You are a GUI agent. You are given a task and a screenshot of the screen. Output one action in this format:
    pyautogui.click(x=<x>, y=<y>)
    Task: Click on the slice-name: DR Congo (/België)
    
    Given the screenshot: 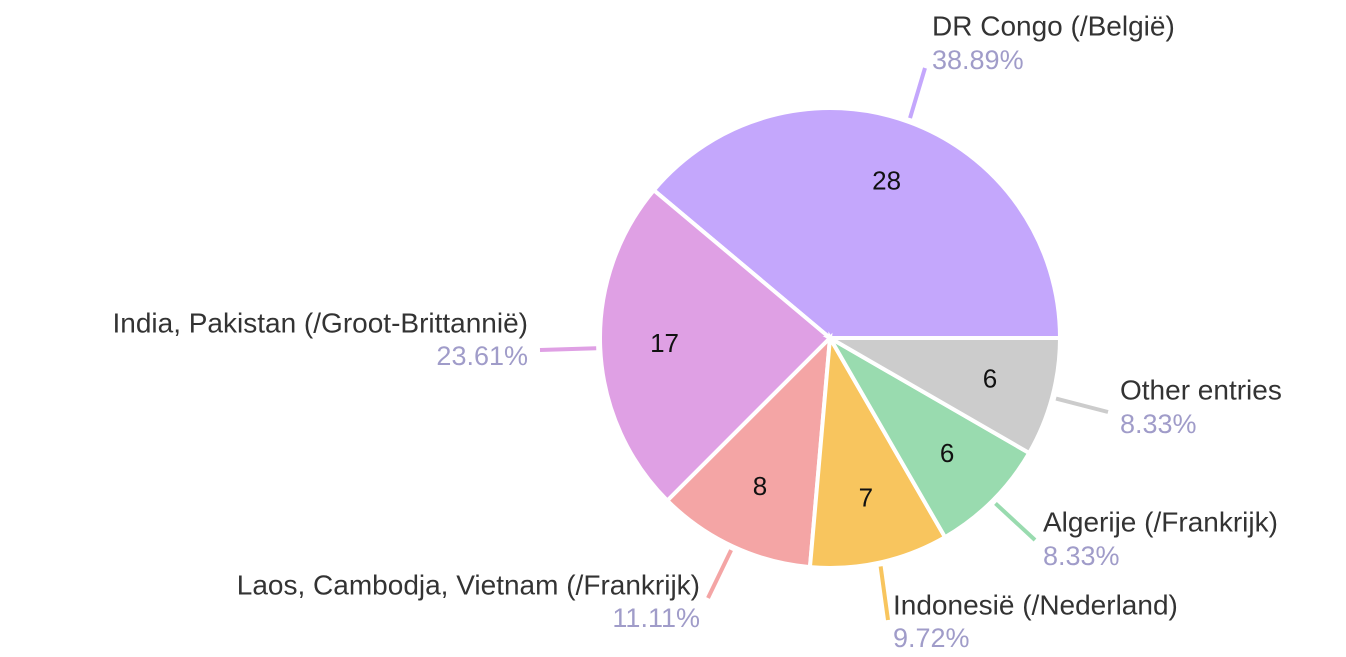 What is the action you would take?
    pyautogui.click(x=1053, y=25)
    